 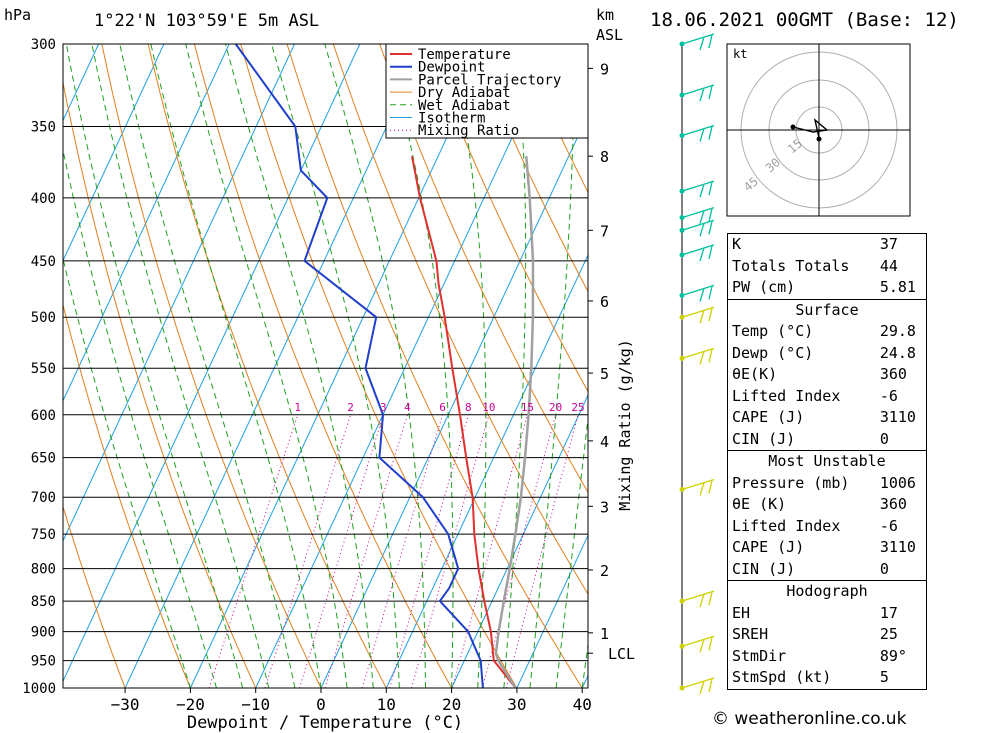 I want to click on hodograph-point, so click(x=793, y=127).